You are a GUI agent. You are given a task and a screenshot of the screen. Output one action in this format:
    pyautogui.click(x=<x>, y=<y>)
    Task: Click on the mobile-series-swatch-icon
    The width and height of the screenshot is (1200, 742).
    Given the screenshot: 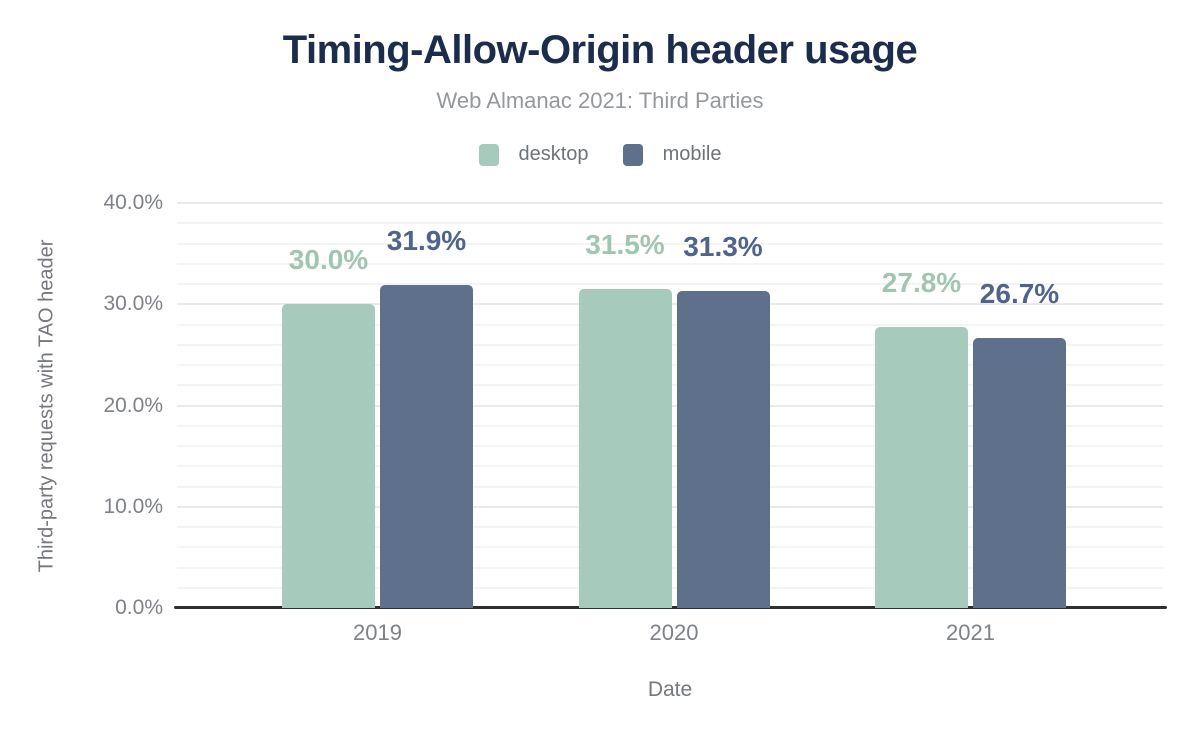 What is the action you would take?
    pyautogui.click(x=632, y=154)
    